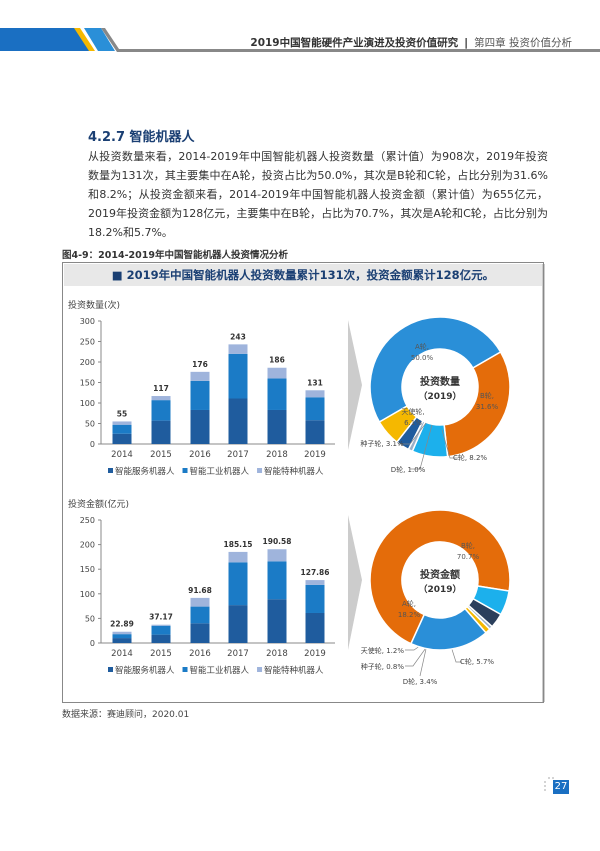 The width and height of the screenshot is (600, 851). What do you see at coordinates (487, 407) in the screenshot?
I see `pie-label: 31.6%` at bounding box center [487, 407].